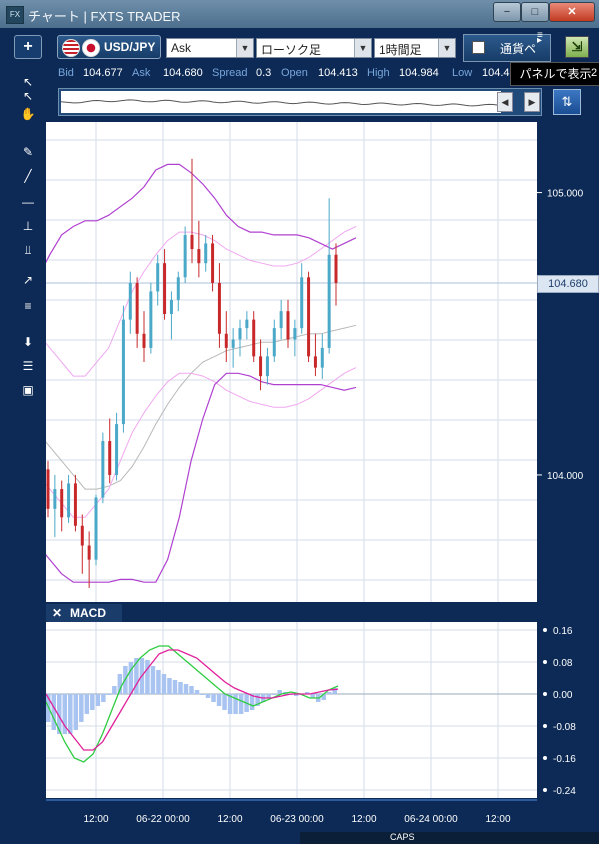  What do you see at coordinates (28, 342) in the screenshot?
I see `download-icon: ⬇` at bounding box center [28, 342].